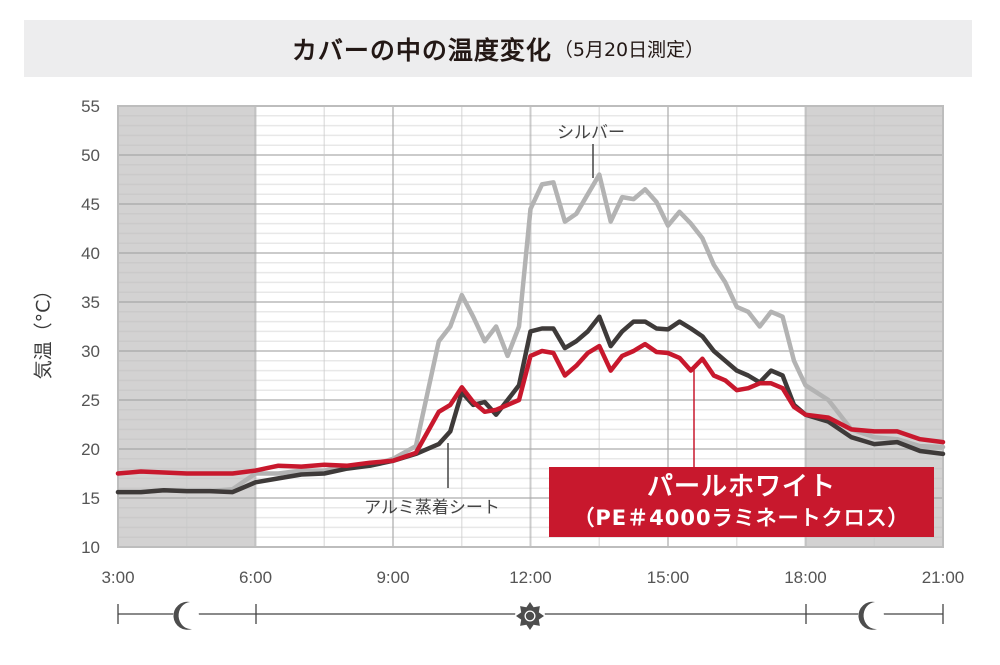 This screenshot has width=1000, height=665. I want to click on chart-title-bar: カバーの中の温度変化 （5月20日測定）, so click(498, 48).